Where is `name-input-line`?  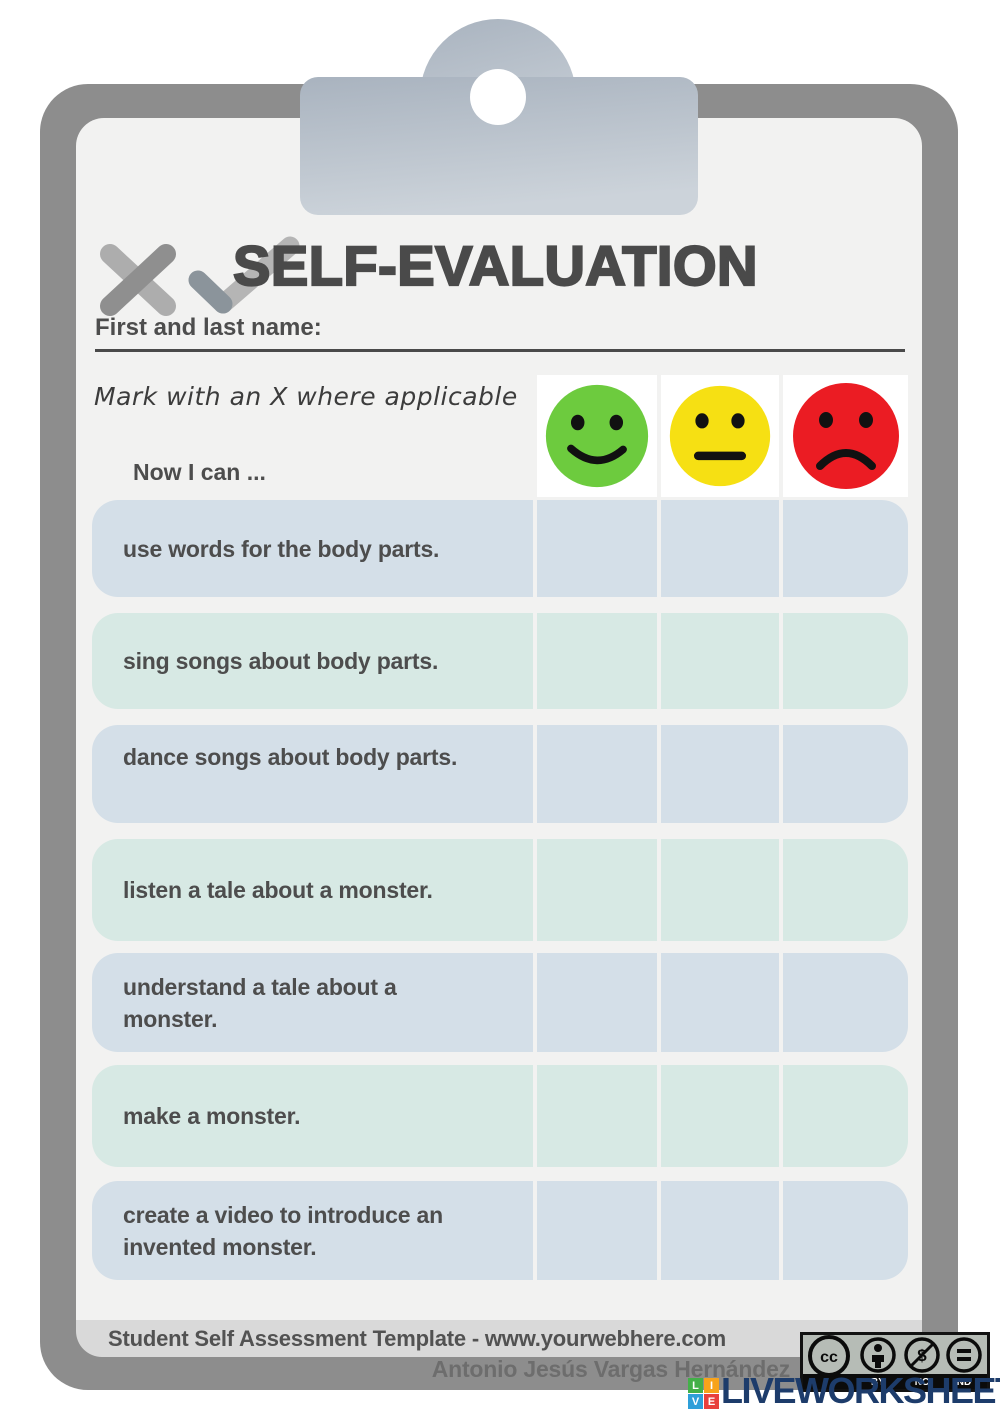
name-input-line is located at coordinates (500, 350).